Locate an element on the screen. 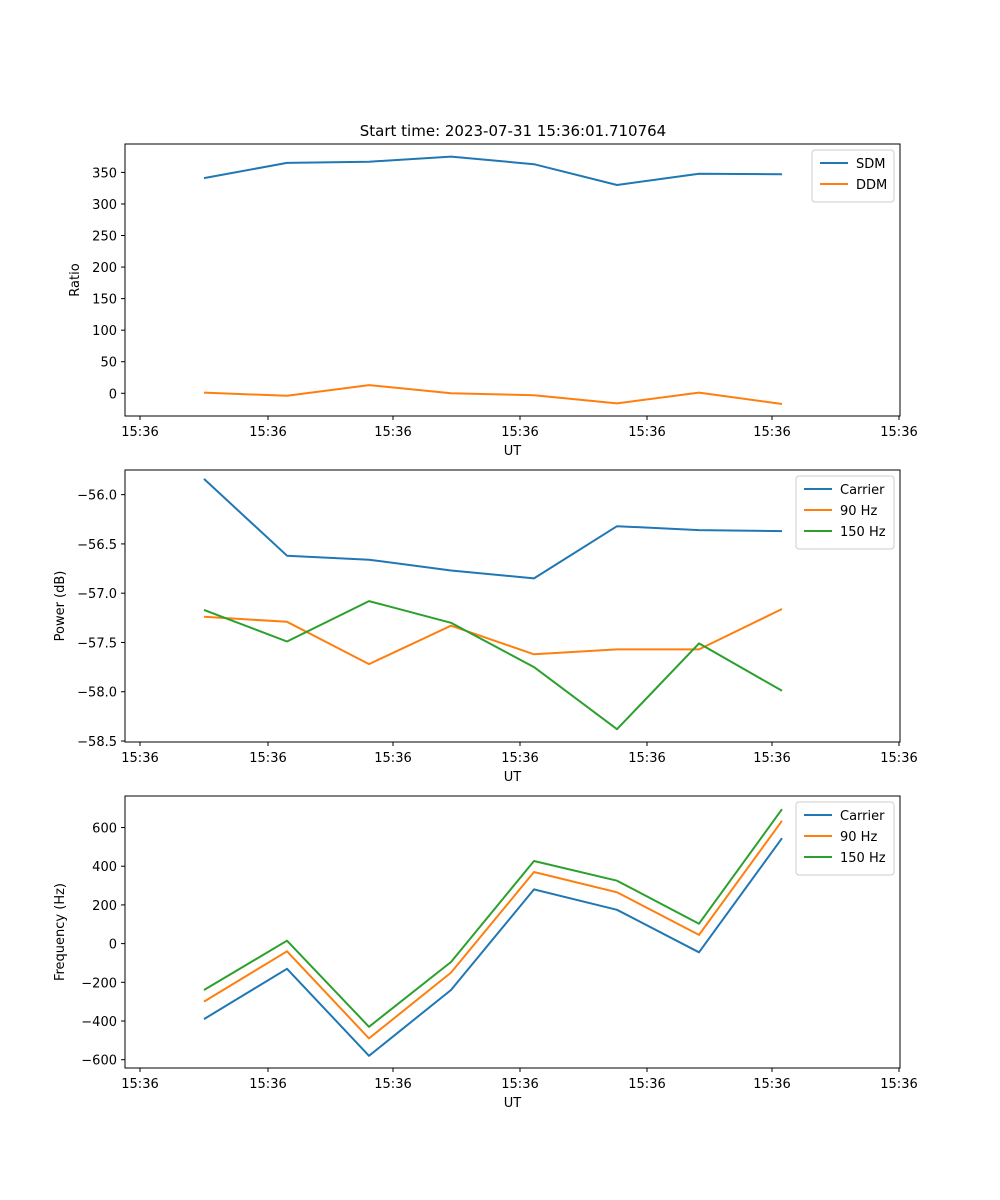  y-tick-label: −400 is located at coordinates (99, 1022).